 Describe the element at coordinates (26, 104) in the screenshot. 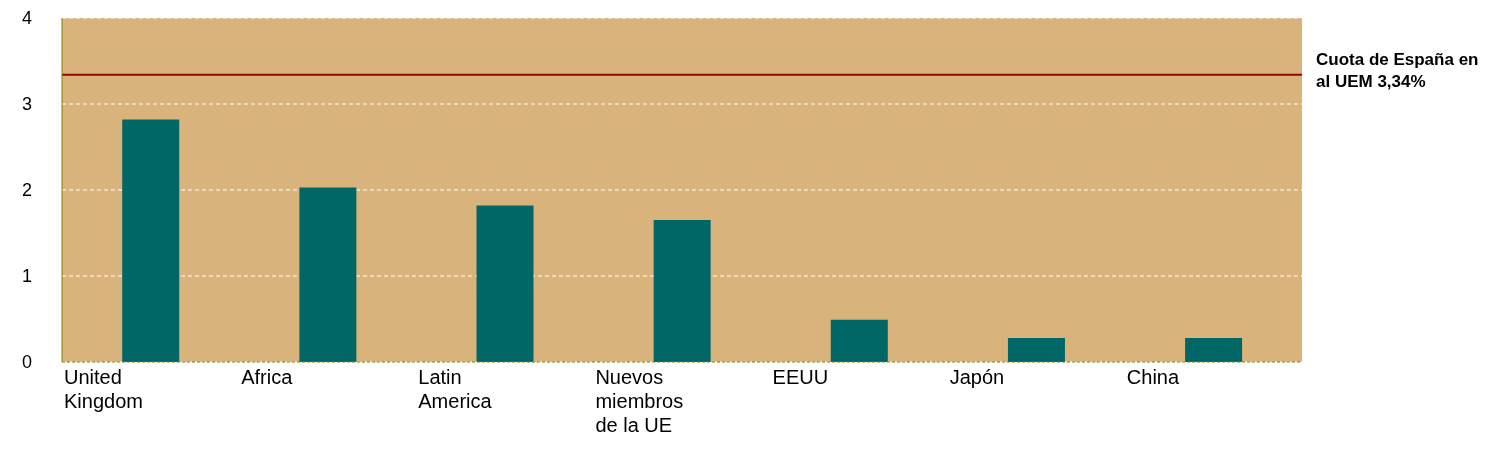

I see `y-tick-label: 3` at that location.